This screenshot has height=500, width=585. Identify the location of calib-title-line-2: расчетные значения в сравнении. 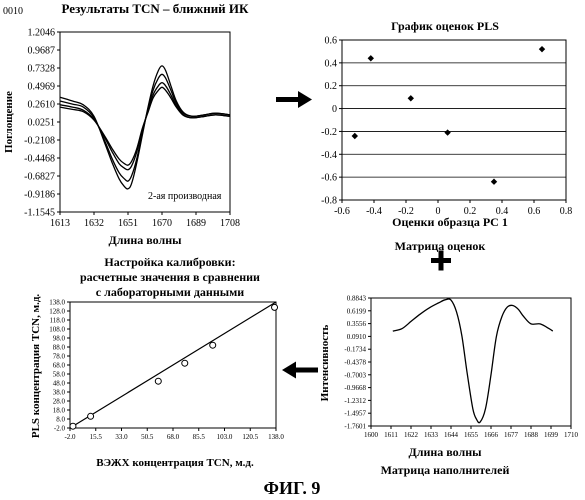
(170, 277).